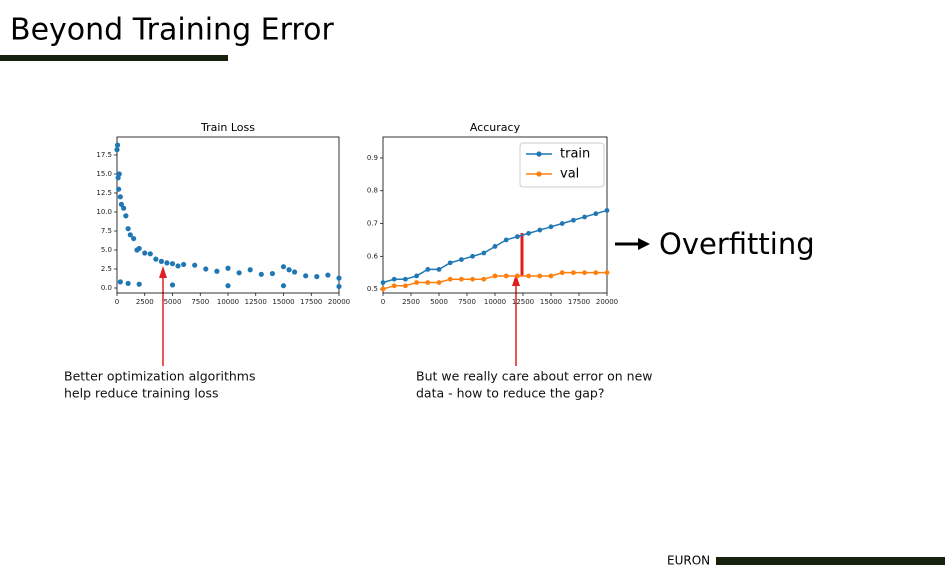 The image size is (945, 567). I want to click on side-label: Overfitting, so click(737, 244).